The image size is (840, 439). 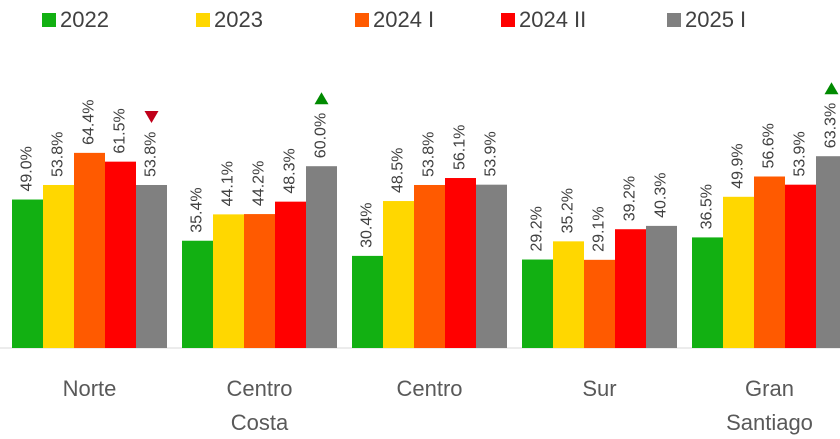 What do you see at coordinates (197, 209) in the screenshot?
I see `value-label: 35.4%` at bounding box center [197, 209].